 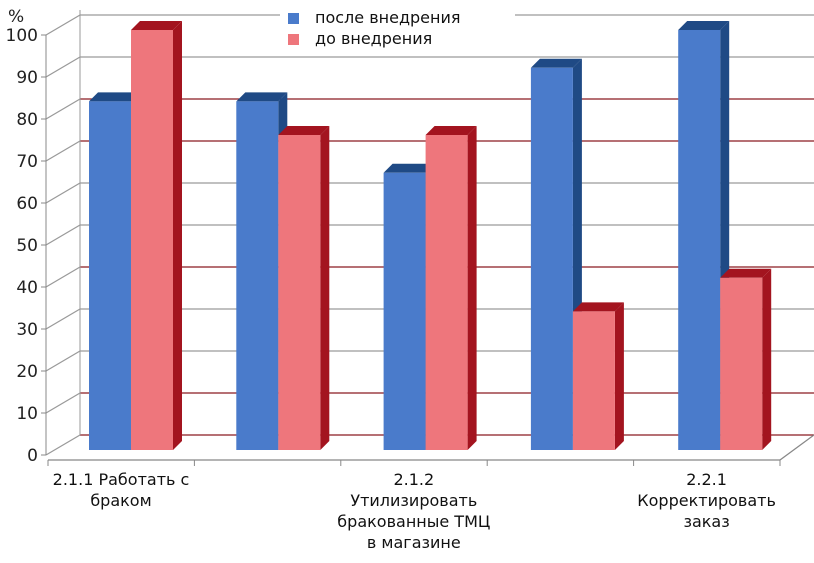 What do you see at coordinates (706, 479) in the screenshot?
I see `x-category-label-line: 2.2.1` at bounding box center [706, 479].